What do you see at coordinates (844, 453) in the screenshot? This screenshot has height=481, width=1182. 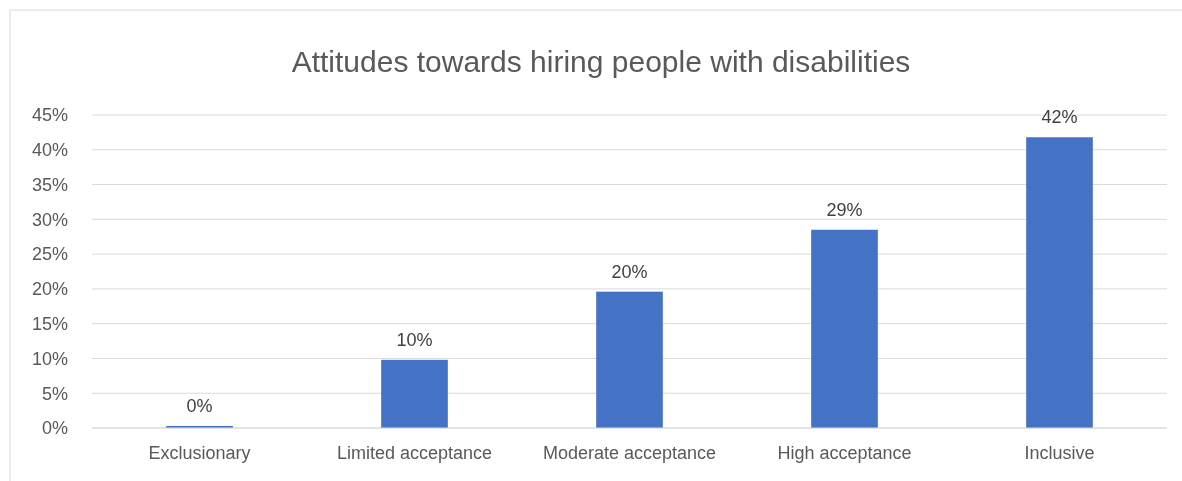 I see `x-tick-label: High acceptance` at bounding box center [844, 453].